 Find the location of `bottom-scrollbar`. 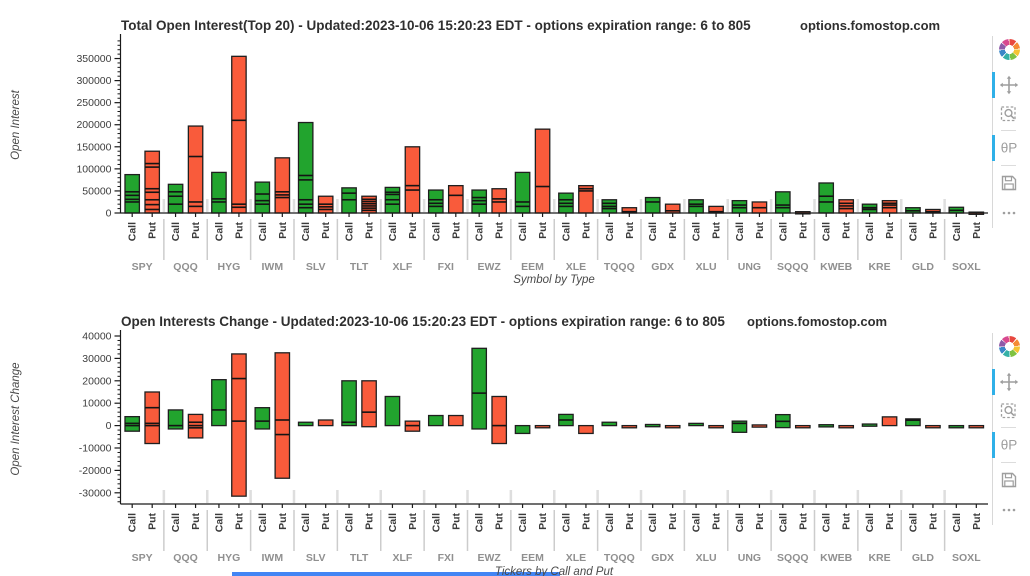

bottom-scrollbar is located at coordinates (396, 574).